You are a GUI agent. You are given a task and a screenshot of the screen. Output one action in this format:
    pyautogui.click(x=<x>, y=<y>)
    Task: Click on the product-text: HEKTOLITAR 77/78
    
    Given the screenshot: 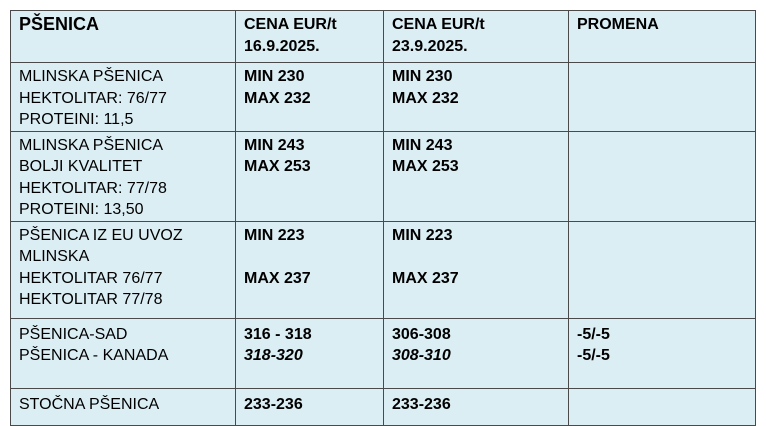 What is the action you would take?
    pyautogui.click(x=91, y=299)
    